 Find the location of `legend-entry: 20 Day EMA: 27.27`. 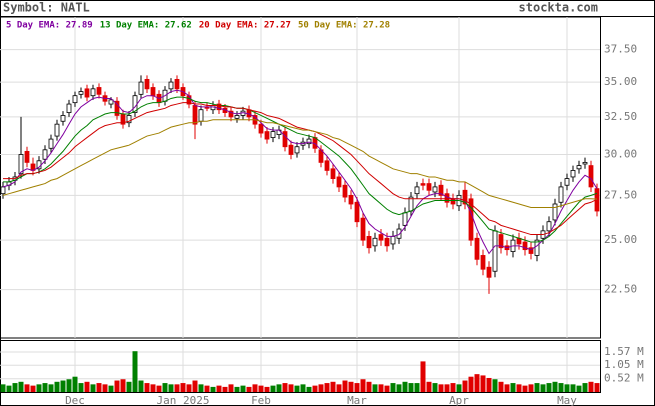

legend-entry: 20 Day EMA: 27.27 is located at coordinates (245, 26).